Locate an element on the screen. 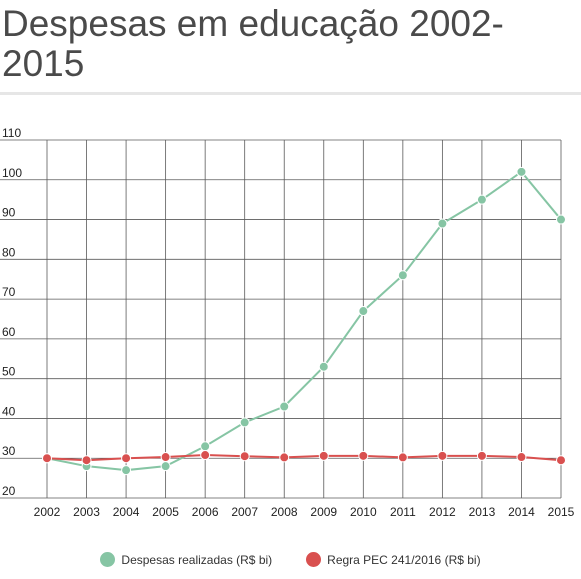 Image resolution: width=581 pixels, height=579 pixels. legend-item-despesas: Despesas realizadas (R$ bi) is located at coordinates (186, 559).